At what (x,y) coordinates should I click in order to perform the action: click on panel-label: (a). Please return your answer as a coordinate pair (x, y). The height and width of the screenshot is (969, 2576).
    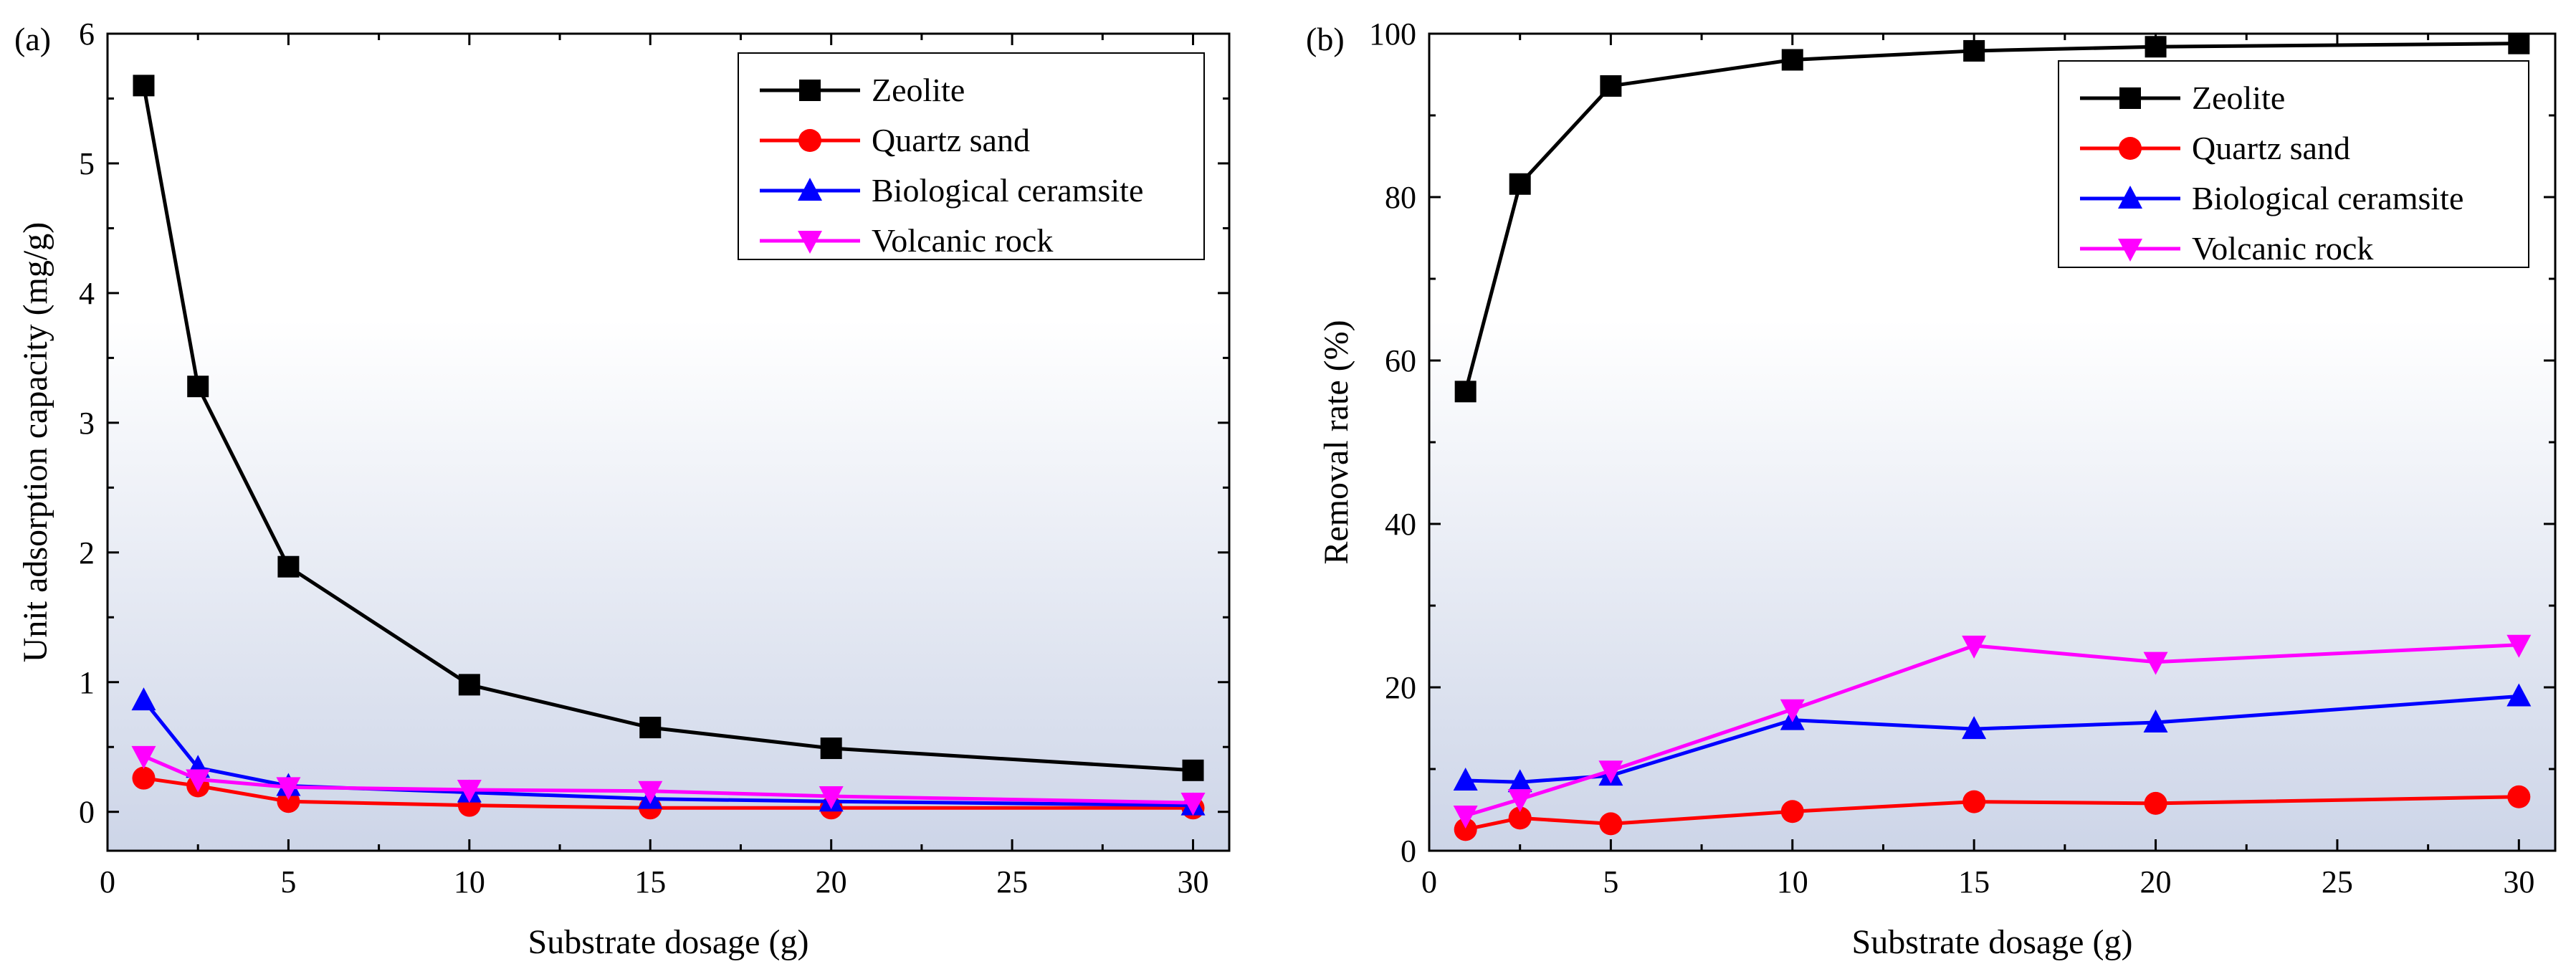
    Looking at the image, I should click on (32, 39).